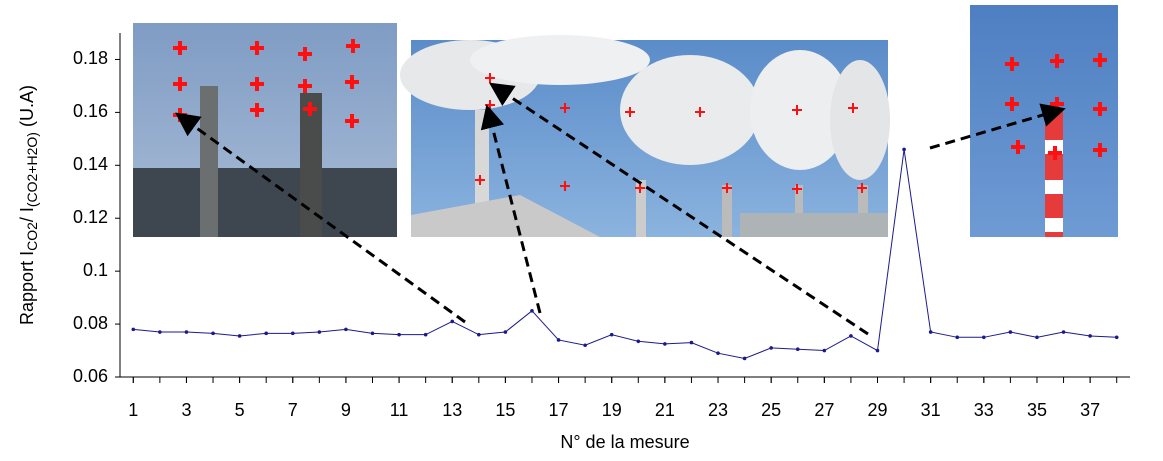  Describe the element at coordinates (90, 111) in the screenshot. I see `y-tick-label: 0.16` at that location.